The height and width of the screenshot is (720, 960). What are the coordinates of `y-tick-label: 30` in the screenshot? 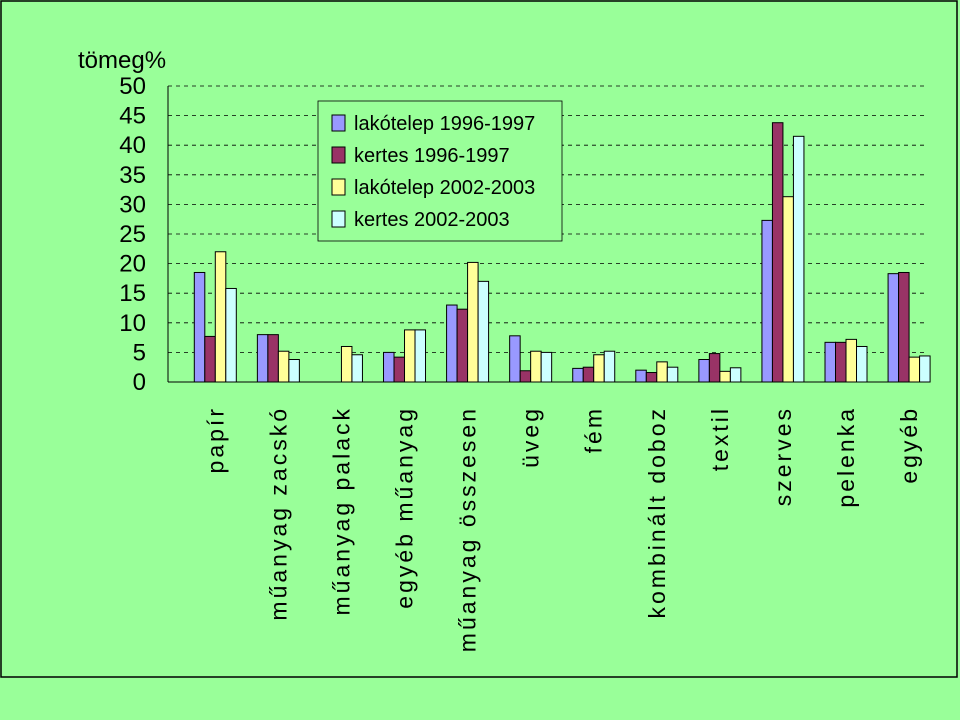 It's located at (132, 204).